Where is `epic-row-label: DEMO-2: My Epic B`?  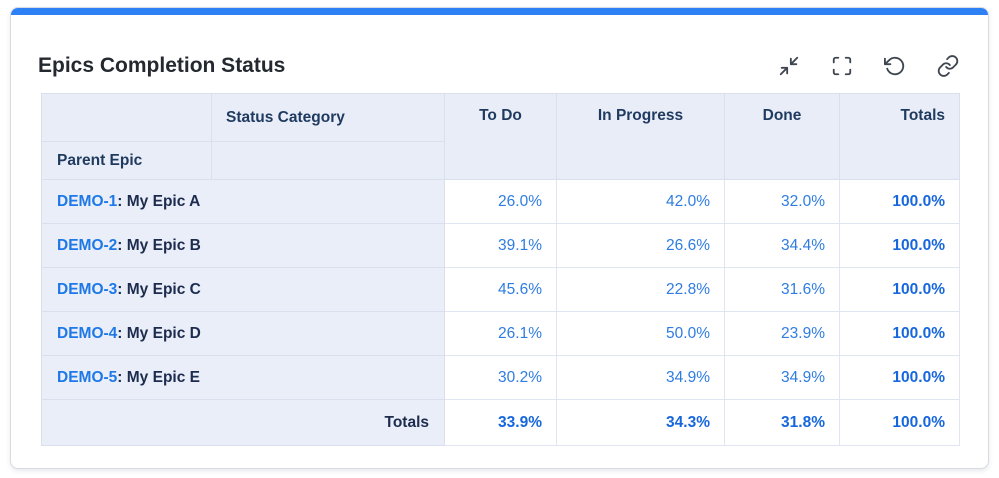
epic-row-label: DEMO-2: My Epic B is located at coordinates (243, 245).